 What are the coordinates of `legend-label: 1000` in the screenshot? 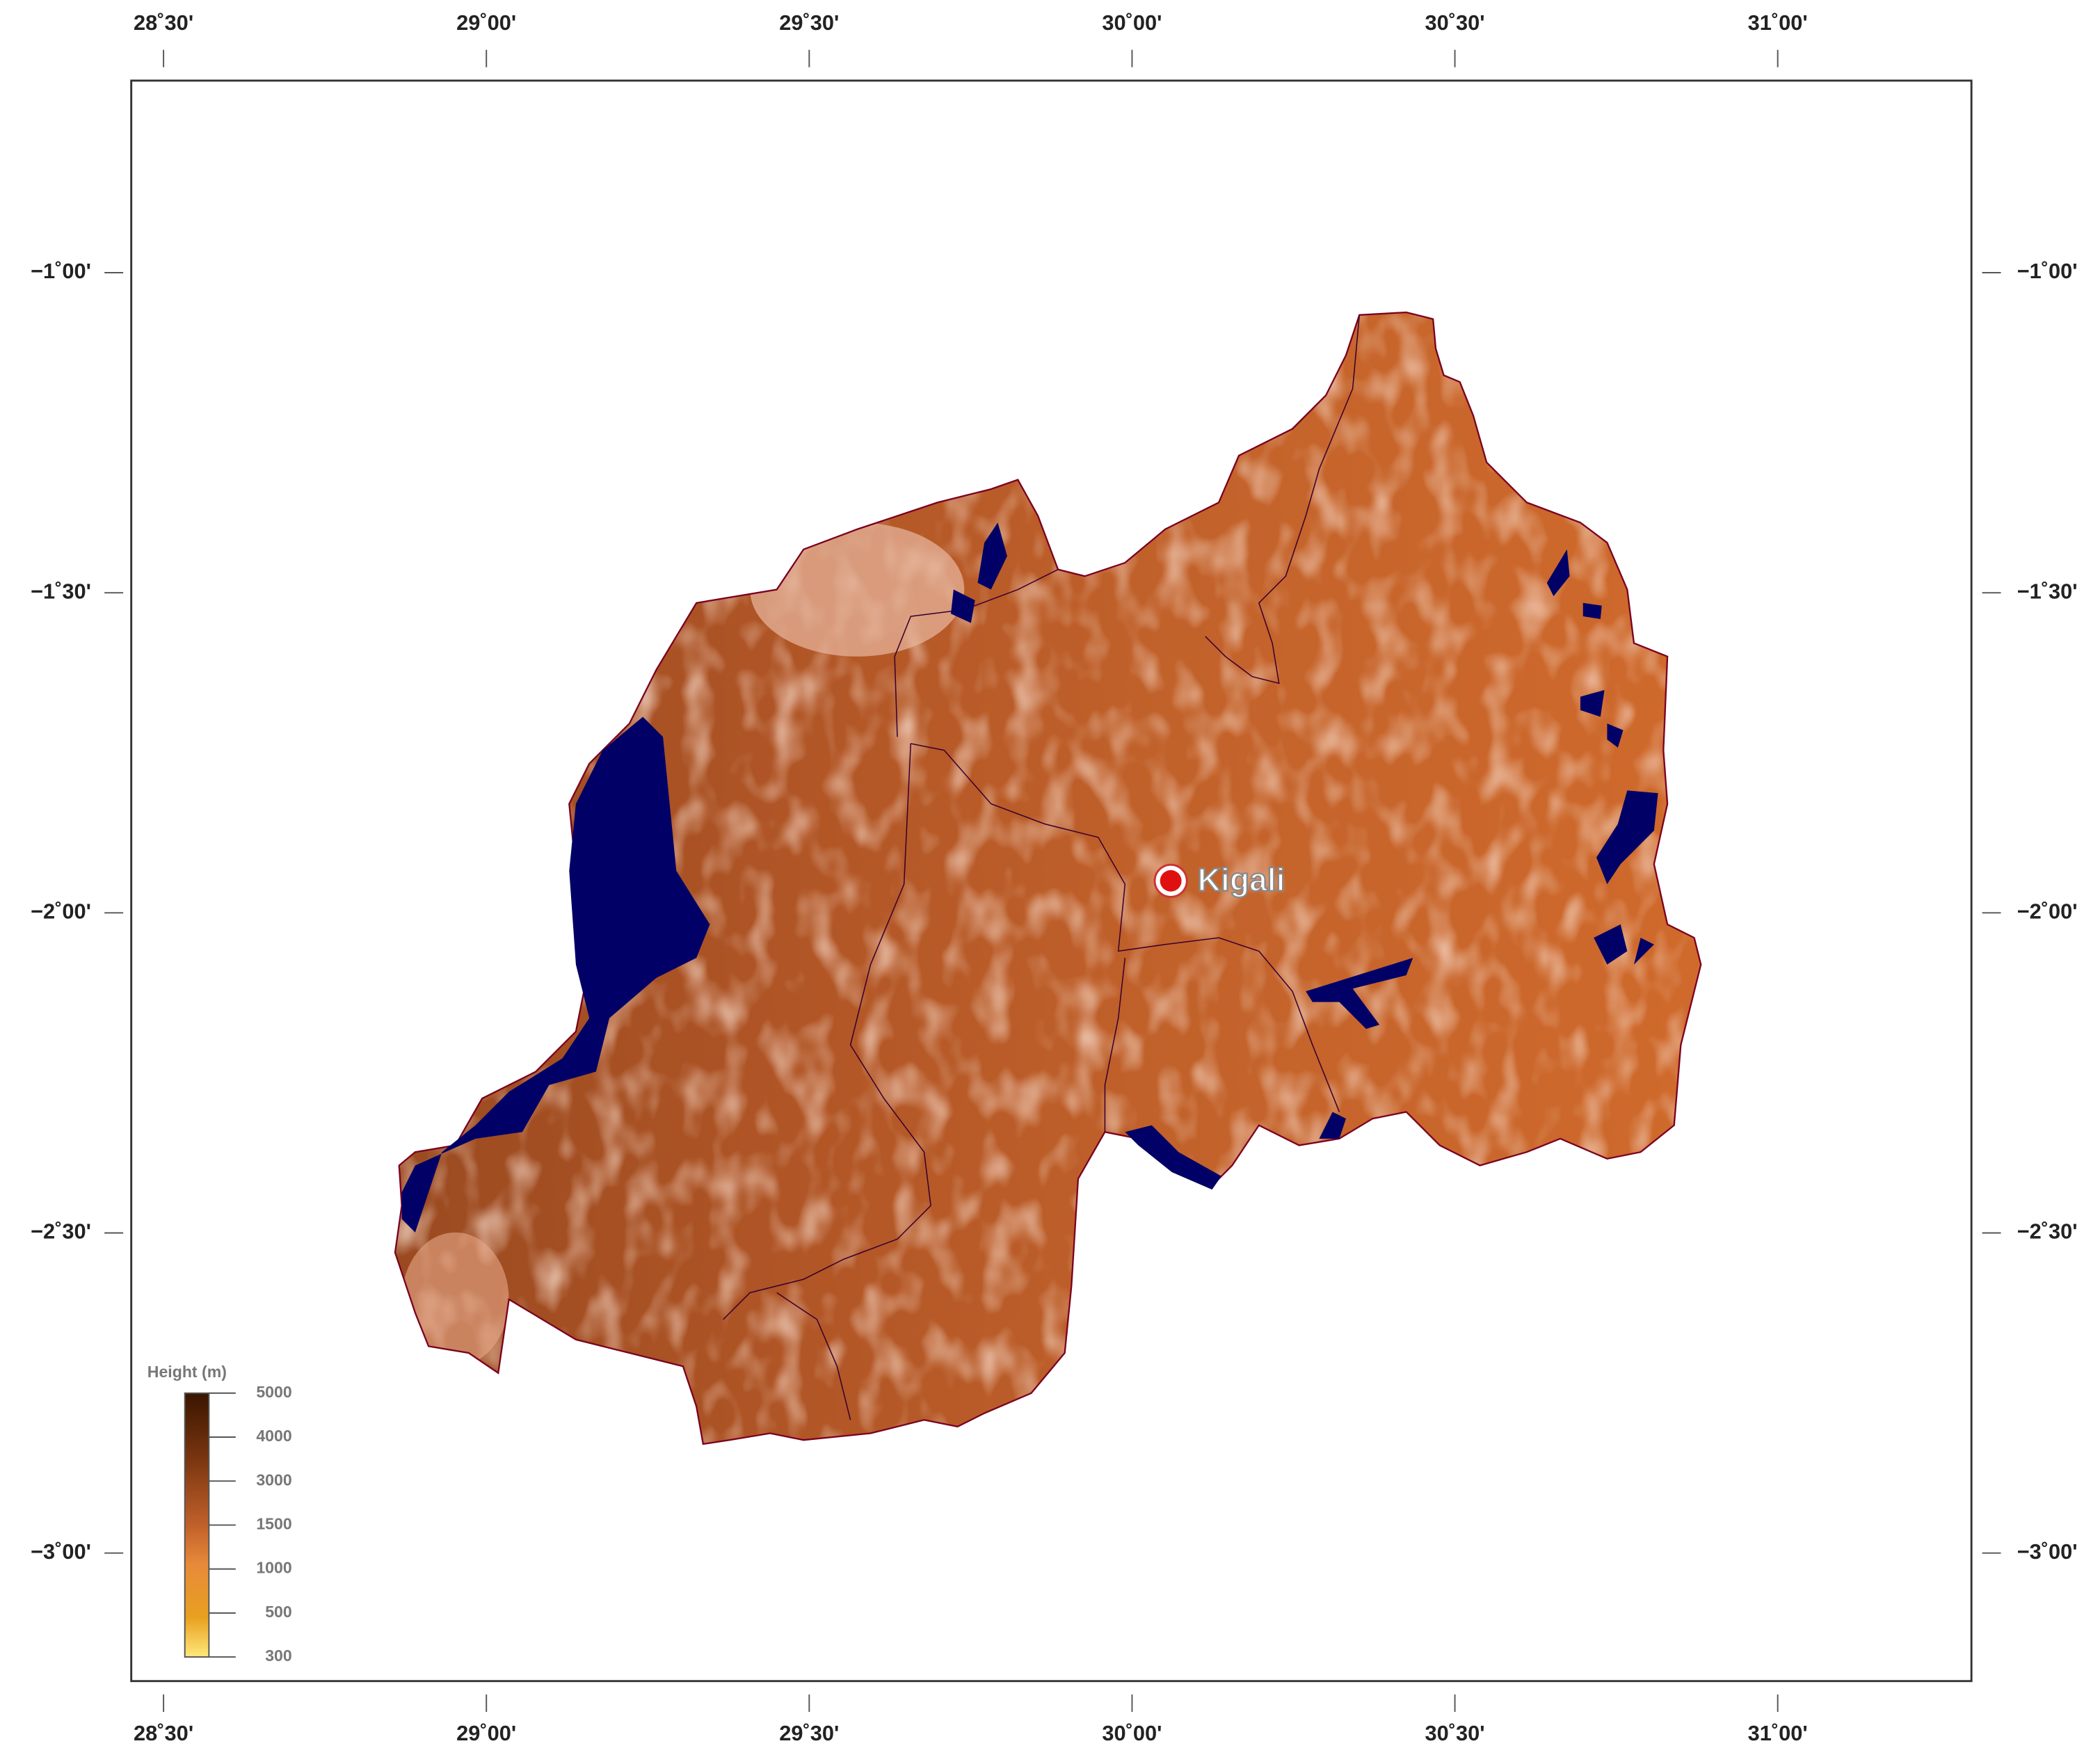 It's located at (273, 1568).